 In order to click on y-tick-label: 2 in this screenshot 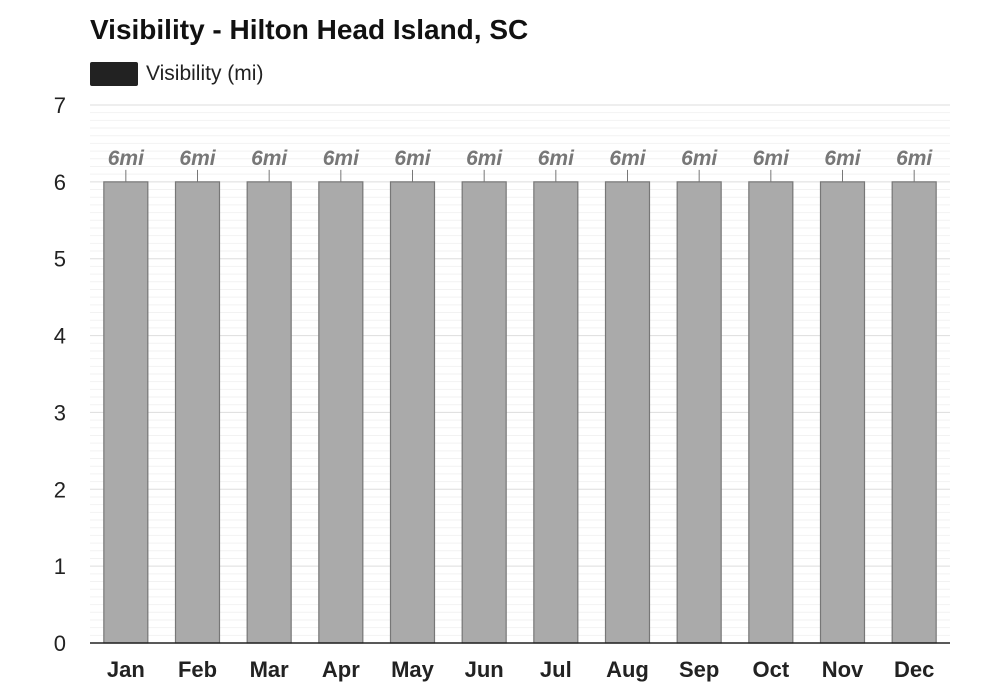, I will do `click(60, 489)`.